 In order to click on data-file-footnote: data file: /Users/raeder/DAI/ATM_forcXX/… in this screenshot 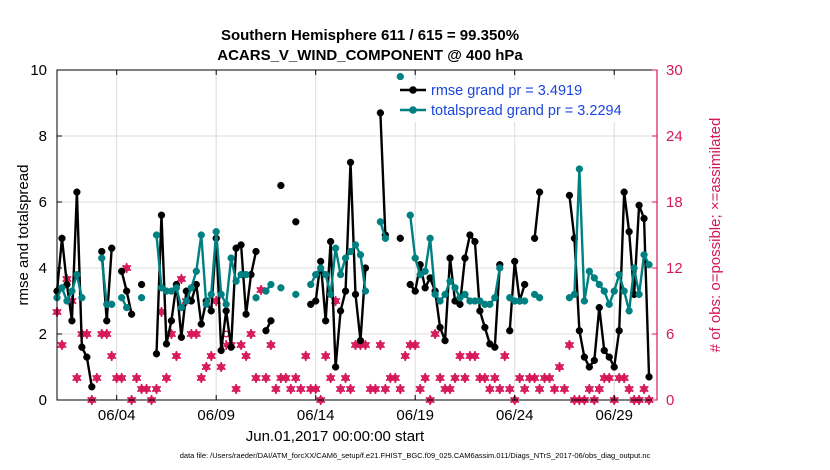, I will do `click(415, 455)`.